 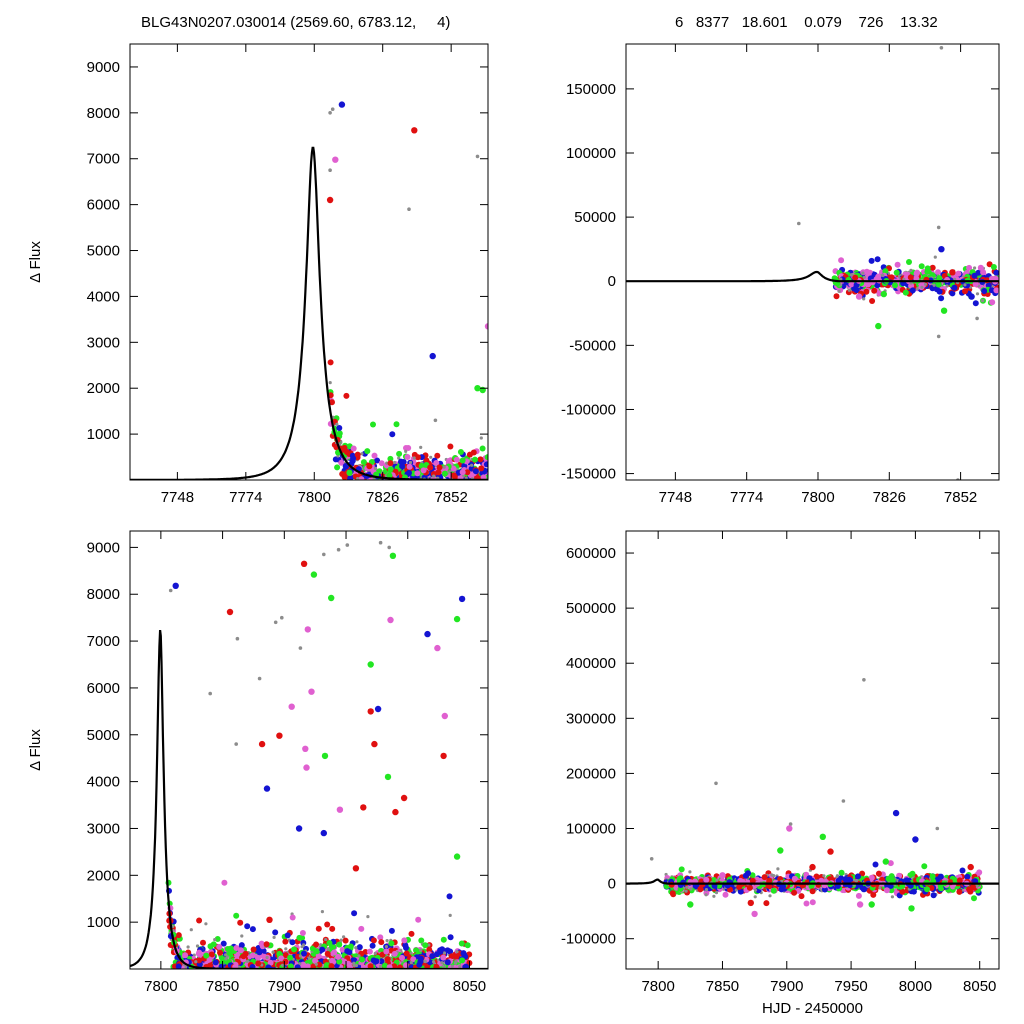 What do you see at coordinates (319, 924) in the screenshot?
I see `scatter-cloud` at bounding box center [319, 924].